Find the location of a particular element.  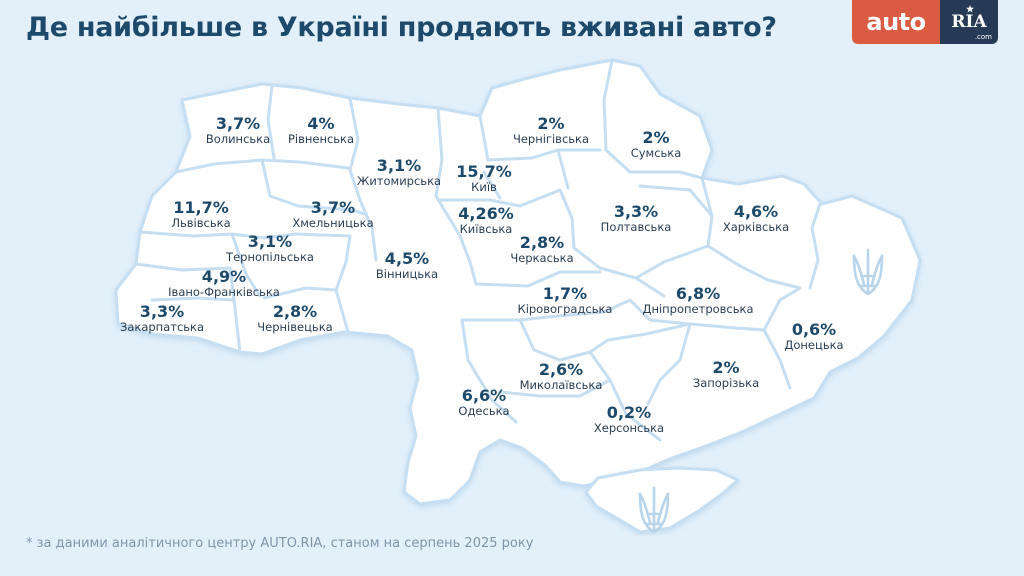

region-kharkivska: 4,6% Харківська is located at coordinates (756, 218).